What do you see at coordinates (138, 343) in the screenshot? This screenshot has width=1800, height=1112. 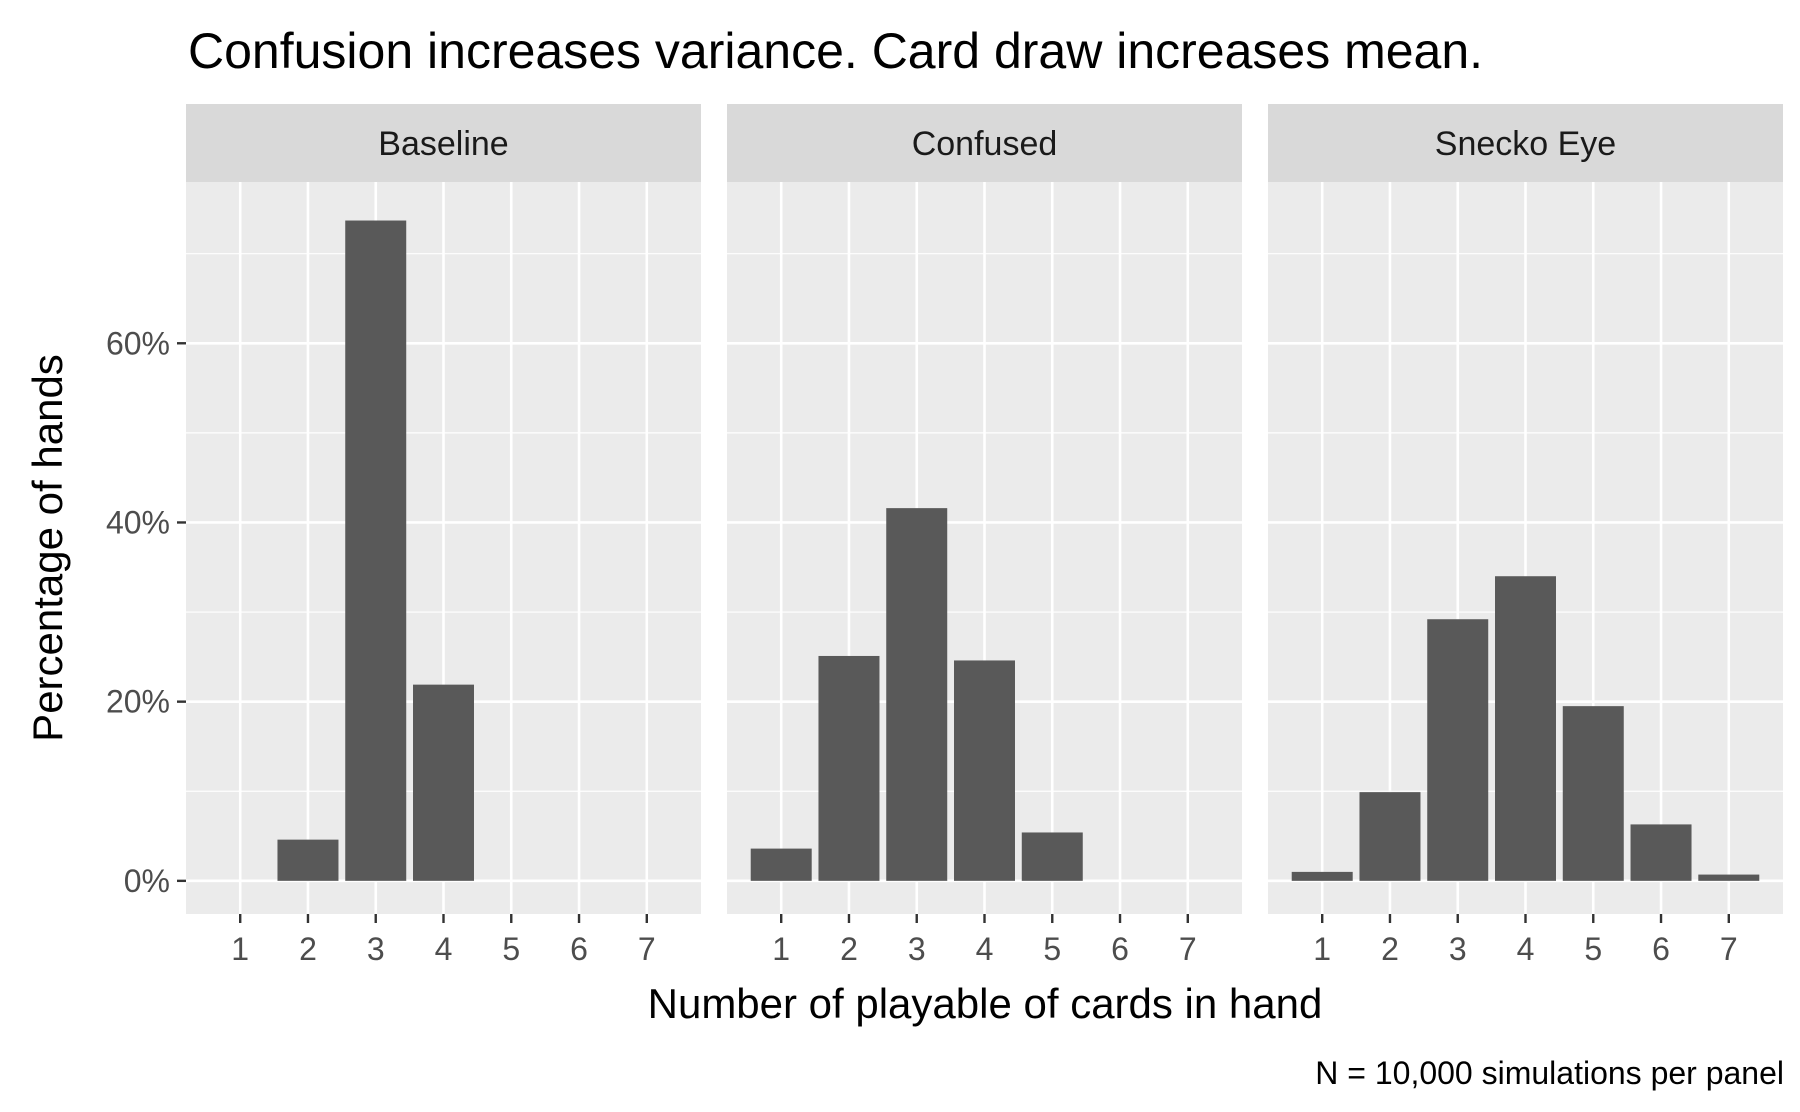 I see `y-tick-label: 60%` at bounding box center [138, 343].